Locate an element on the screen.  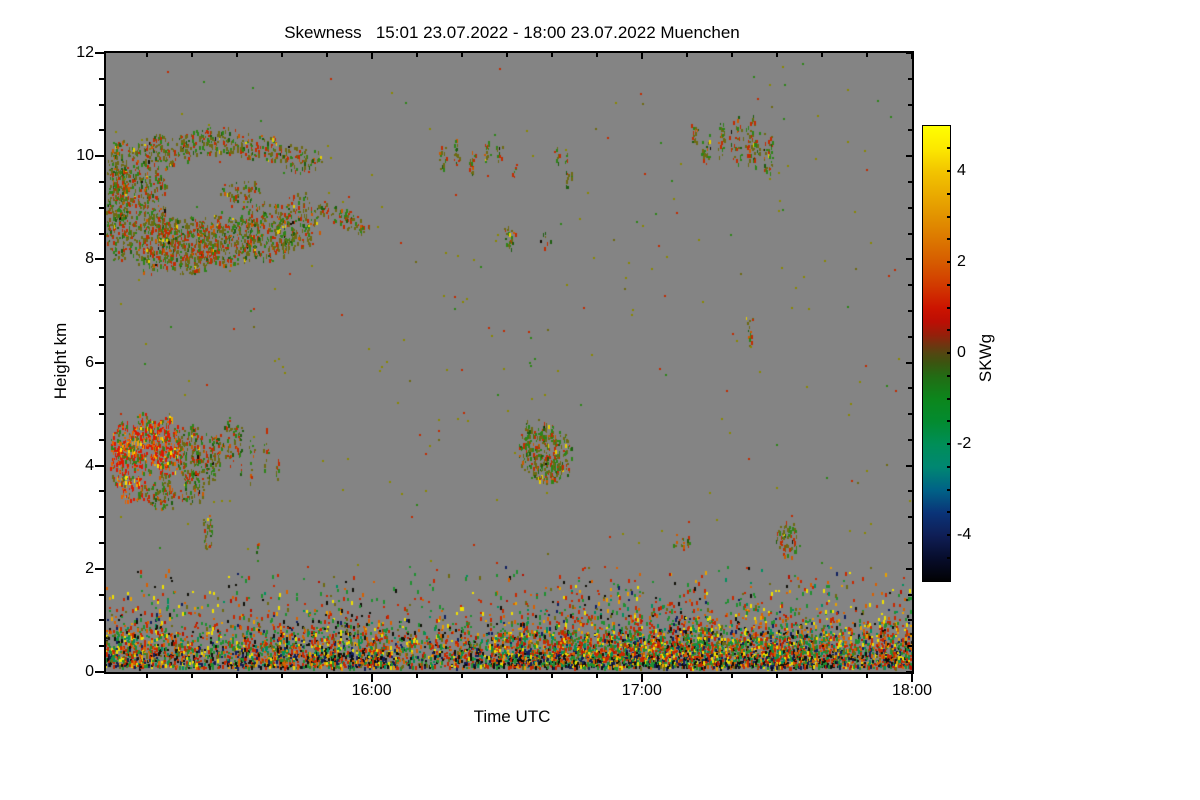
y-tick-label: 6 is located at coordinates (89, 362).